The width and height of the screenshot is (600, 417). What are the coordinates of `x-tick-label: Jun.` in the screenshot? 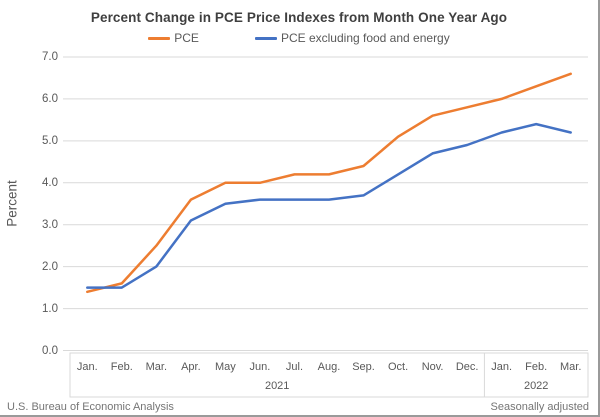 It's located at (260, 367).